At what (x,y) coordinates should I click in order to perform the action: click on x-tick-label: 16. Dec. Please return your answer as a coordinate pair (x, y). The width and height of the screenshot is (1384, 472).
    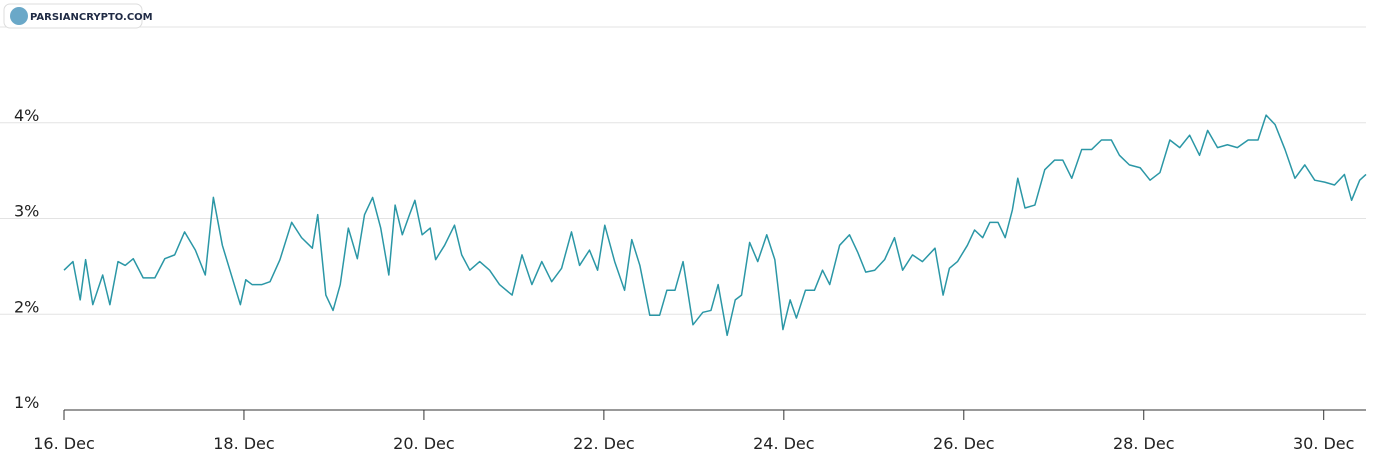
    Looking at the image, I should click on (64, 443).